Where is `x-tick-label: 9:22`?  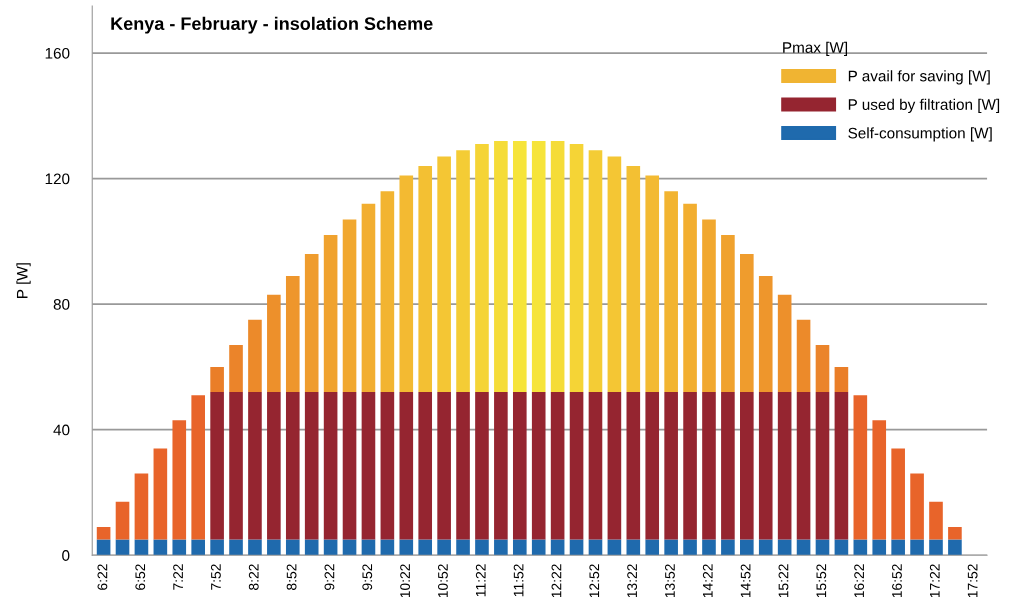
x-tick-label: 9:22 is located at coordinates (329, 577).